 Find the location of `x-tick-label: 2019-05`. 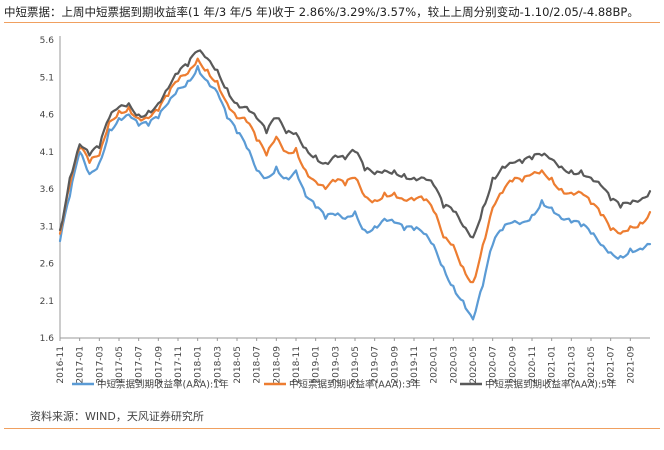

x-tick-label: 2019-05 is located at coordinates (356, 365).